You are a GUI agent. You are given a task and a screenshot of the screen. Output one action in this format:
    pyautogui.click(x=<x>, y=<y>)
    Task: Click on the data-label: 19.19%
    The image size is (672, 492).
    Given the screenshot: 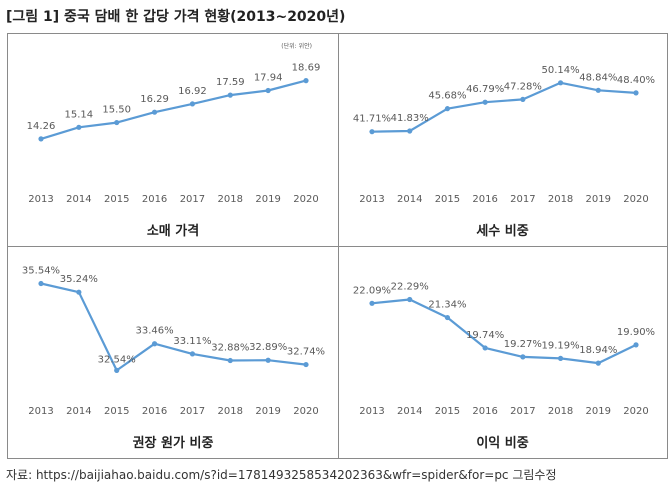 What is the action you would take?
    pyautogui.click(x=561, y=345)
    